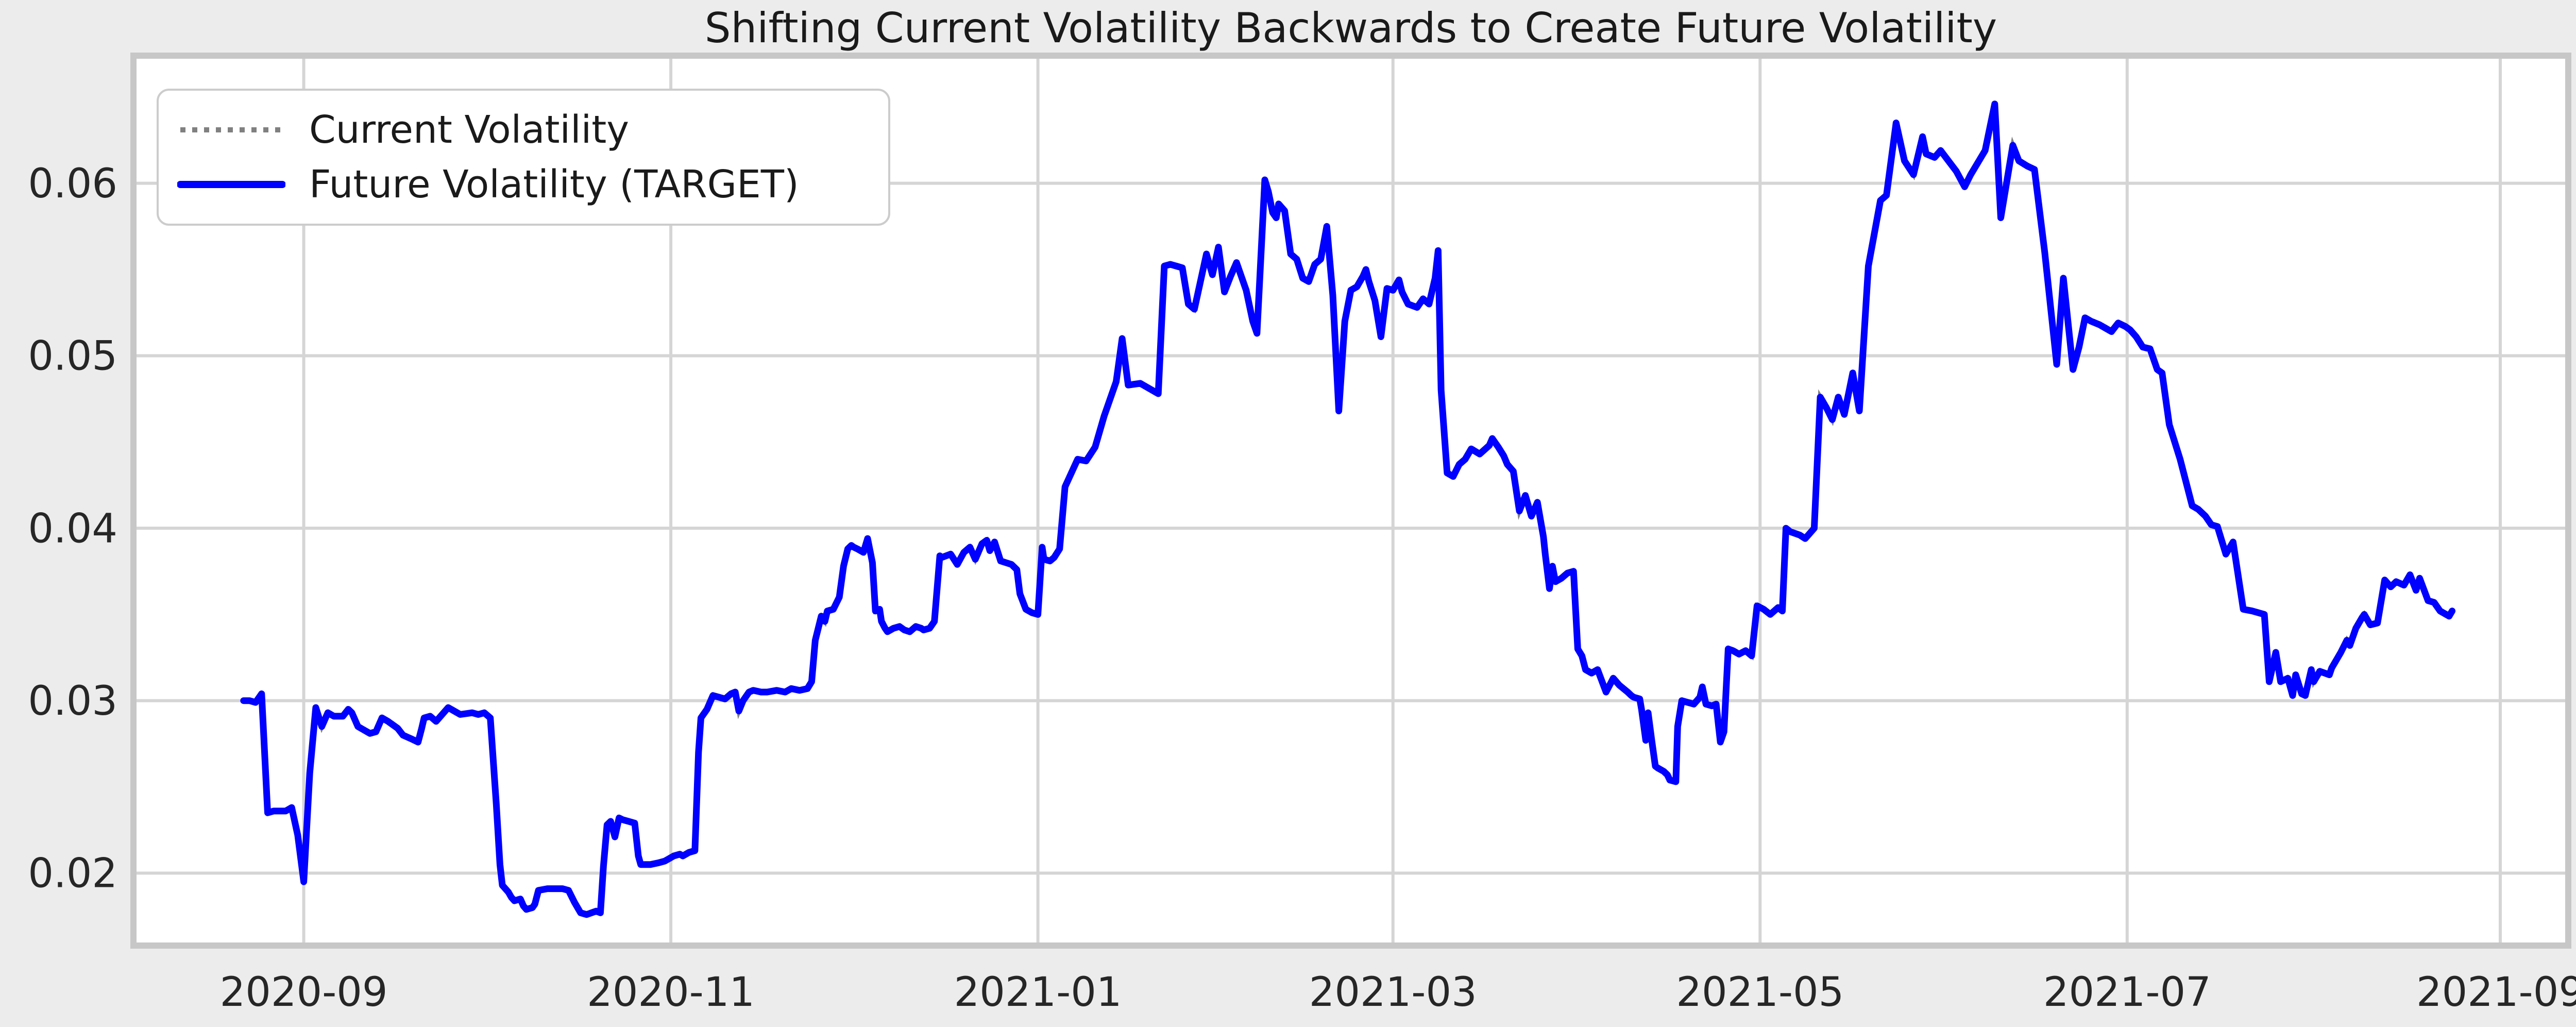 The width and height of the screenshot is (2576, 1027). Describe the element at coordinates (304, 993) in the screenshot. I see `x-tick-label: 2020-09` at that location.